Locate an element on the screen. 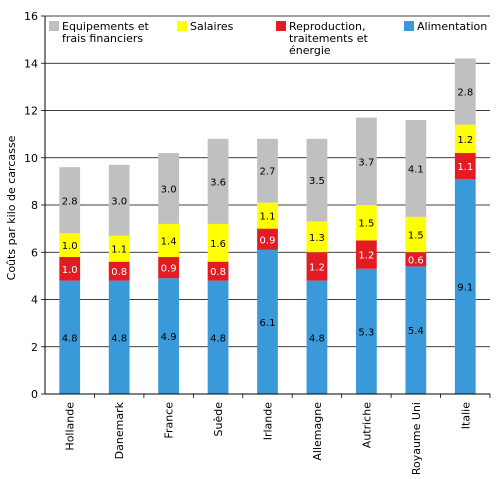 The height and width of the screenshot is (479, 500). legend-label: Salaires is located at coordinates (212, 26).